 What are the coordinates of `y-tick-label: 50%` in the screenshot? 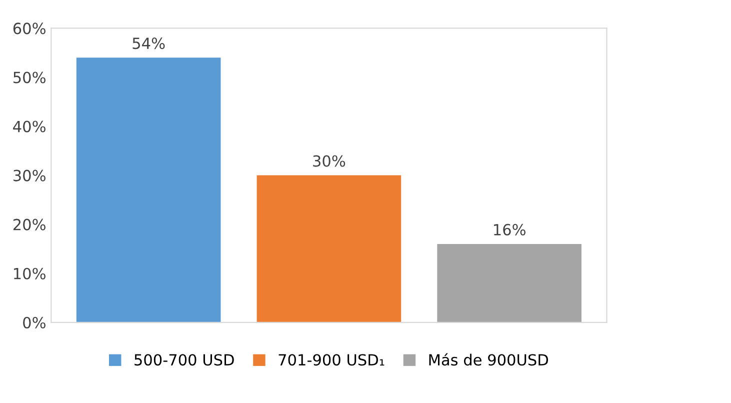 It's located at (30, 78).